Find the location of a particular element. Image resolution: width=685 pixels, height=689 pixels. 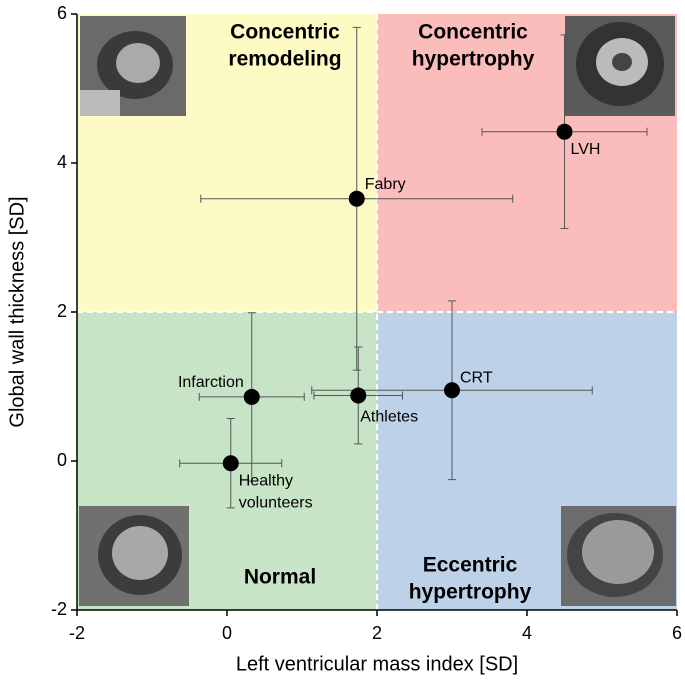

point-label: CRT is located at coordinates (476, 377).